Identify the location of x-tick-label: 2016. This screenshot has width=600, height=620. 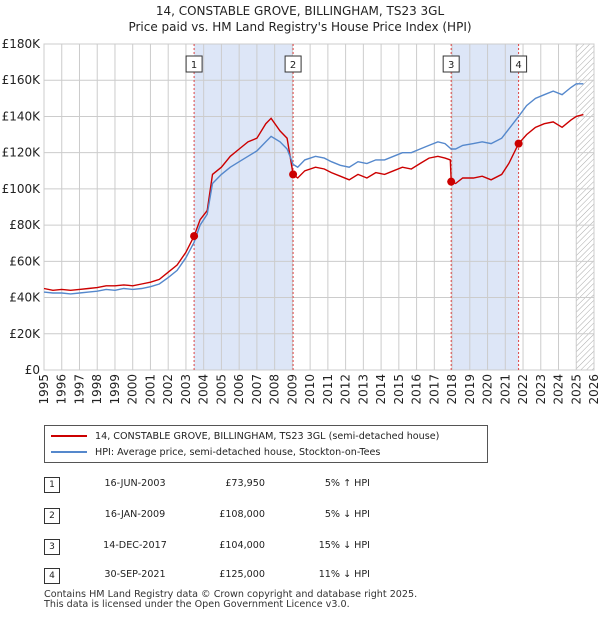
(417, 389).